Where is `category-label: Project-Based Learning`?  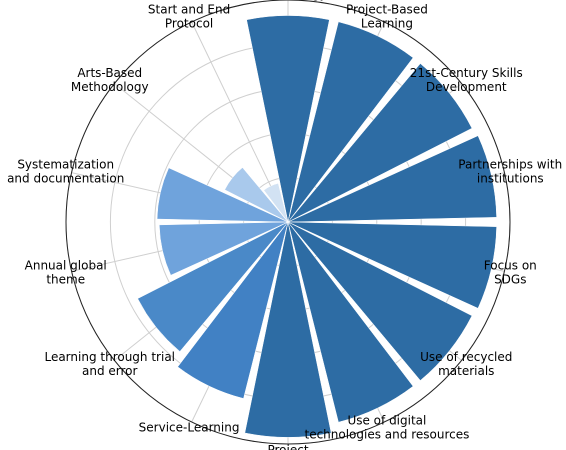
category-label: Project-Based Learning is located at coordinates (387, 17).